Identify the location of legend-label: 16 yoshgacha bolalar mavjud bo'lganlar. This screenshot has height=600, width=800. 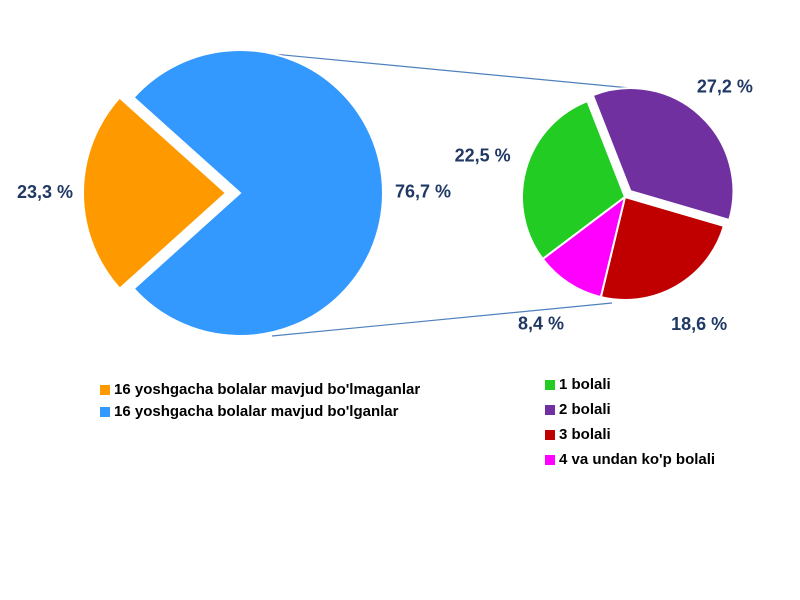
(256, 411).